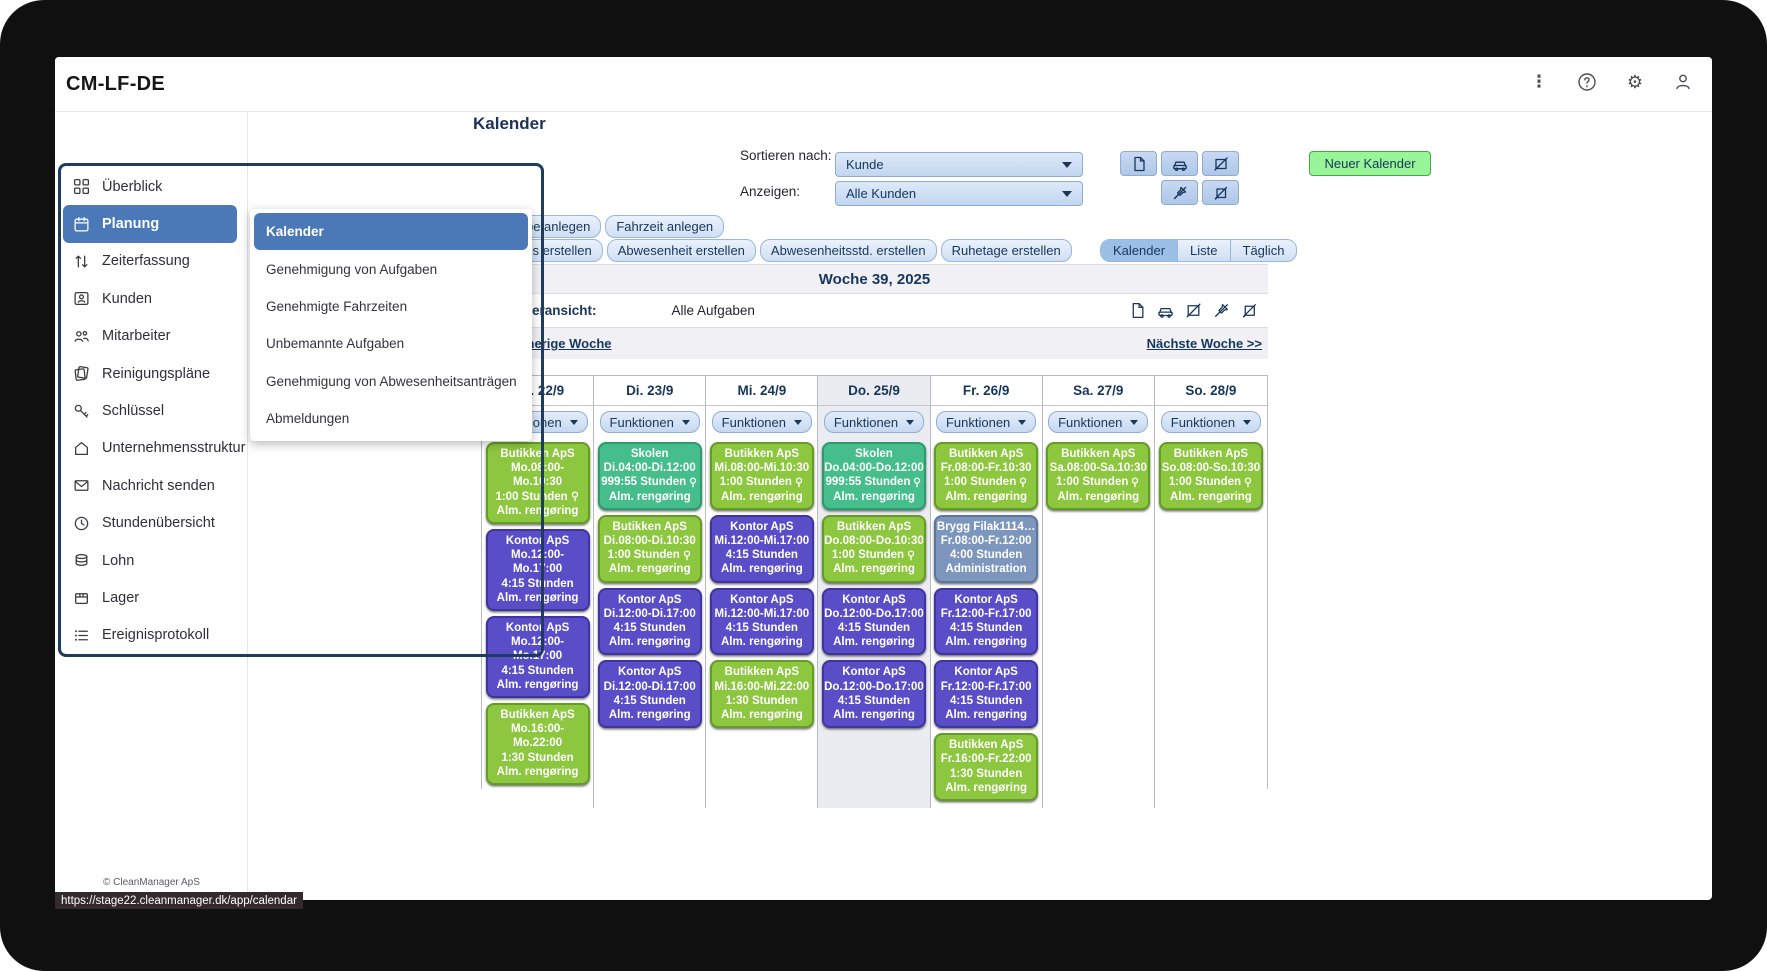  Describe the element at coordinates (1098, 391) in the screenshot. I see `day-header: Sa. 27/9` at that location.